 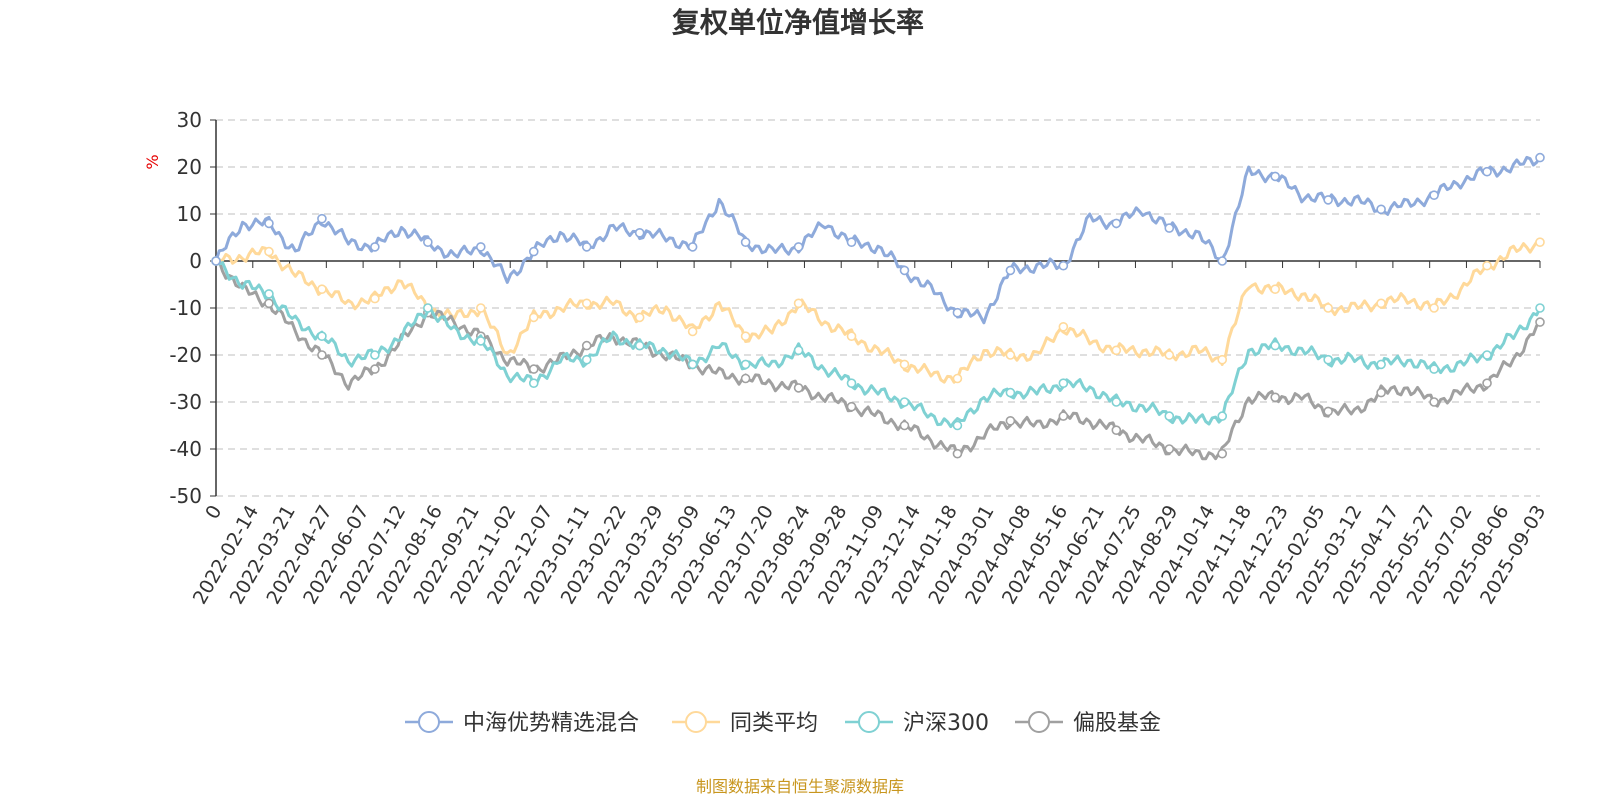 What do you see at coordinates (189, 167) in the screenshot?
I see `y-tick-label: 20` at bounding box center [189, 167].